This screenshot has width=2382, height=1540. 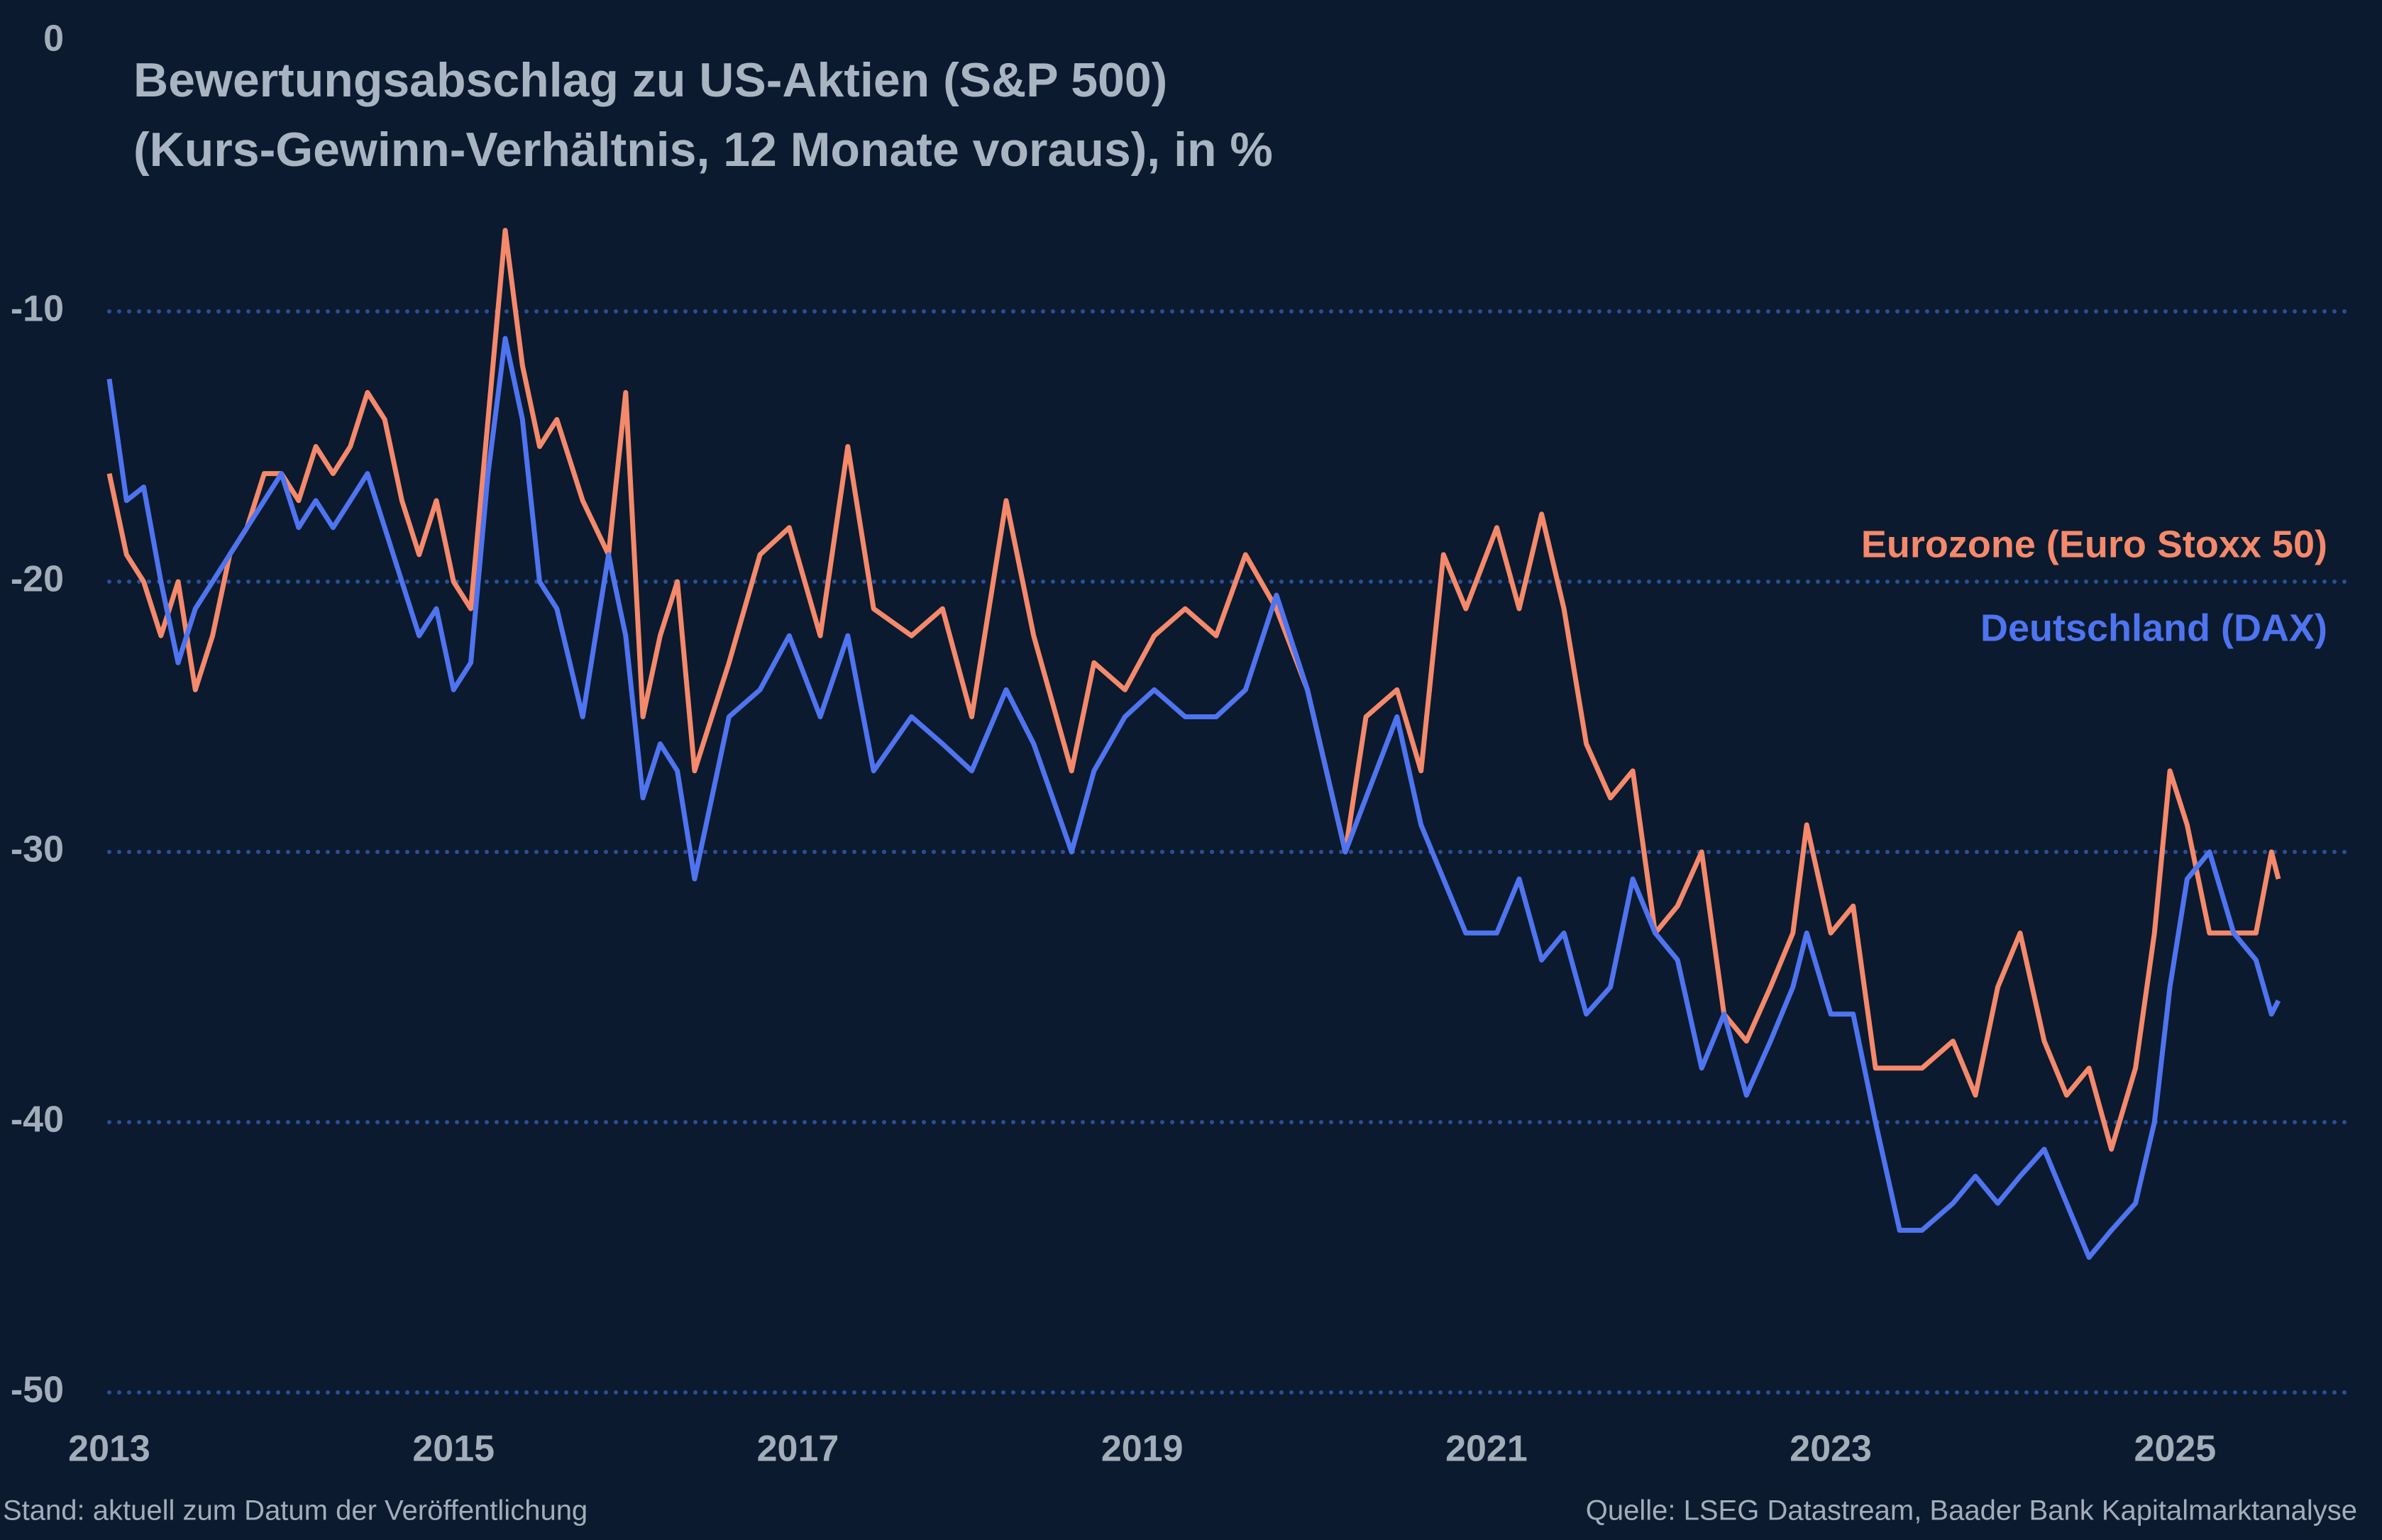 What do you see at coordinates (53, 39) in the screenshot?
I see `y-tick-label: 0` at bounding box center [53, 39].